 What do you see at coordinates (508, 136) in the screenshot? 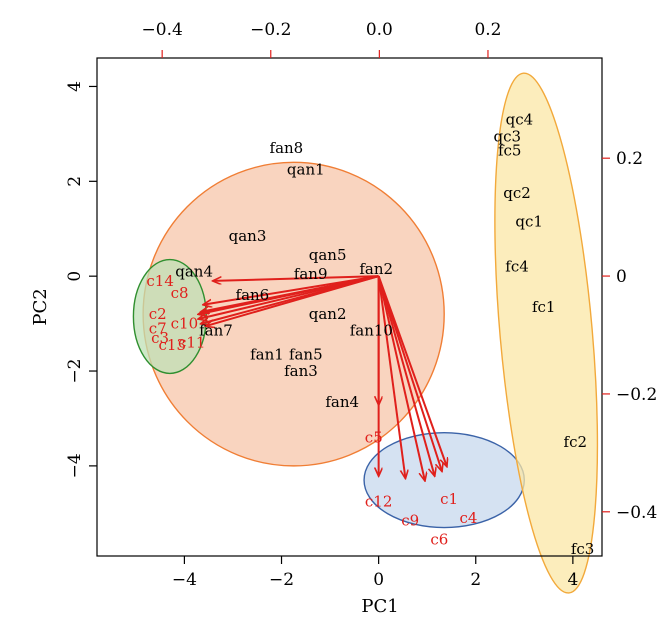
I see `score-label-qc3: qc3` at bounding box center [508, 136].